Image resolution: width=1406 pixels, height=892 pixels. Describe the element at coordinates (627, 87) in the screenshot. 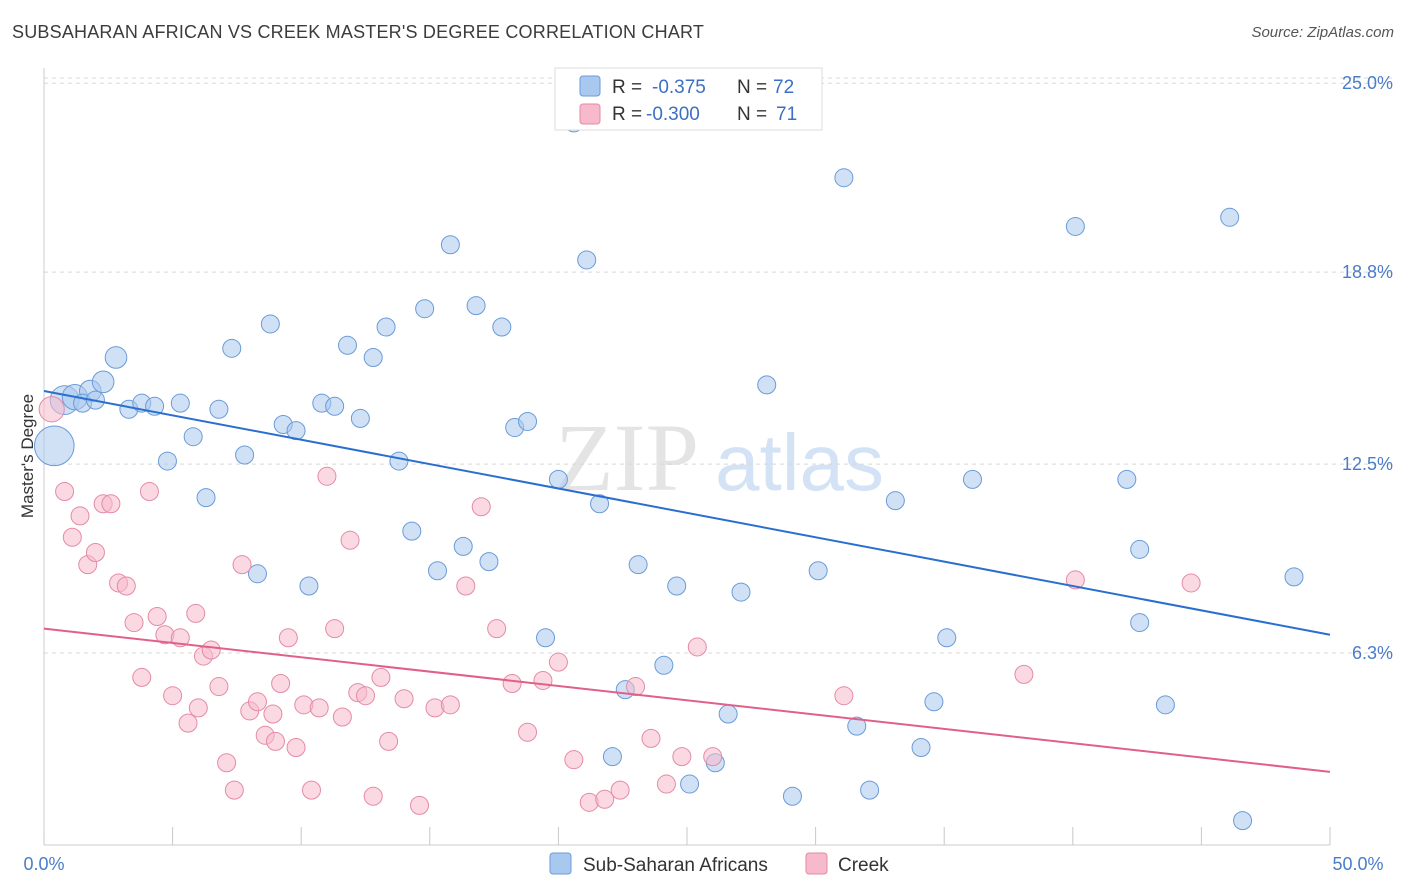

I see `legend-r-label-blue: R =` at that location.